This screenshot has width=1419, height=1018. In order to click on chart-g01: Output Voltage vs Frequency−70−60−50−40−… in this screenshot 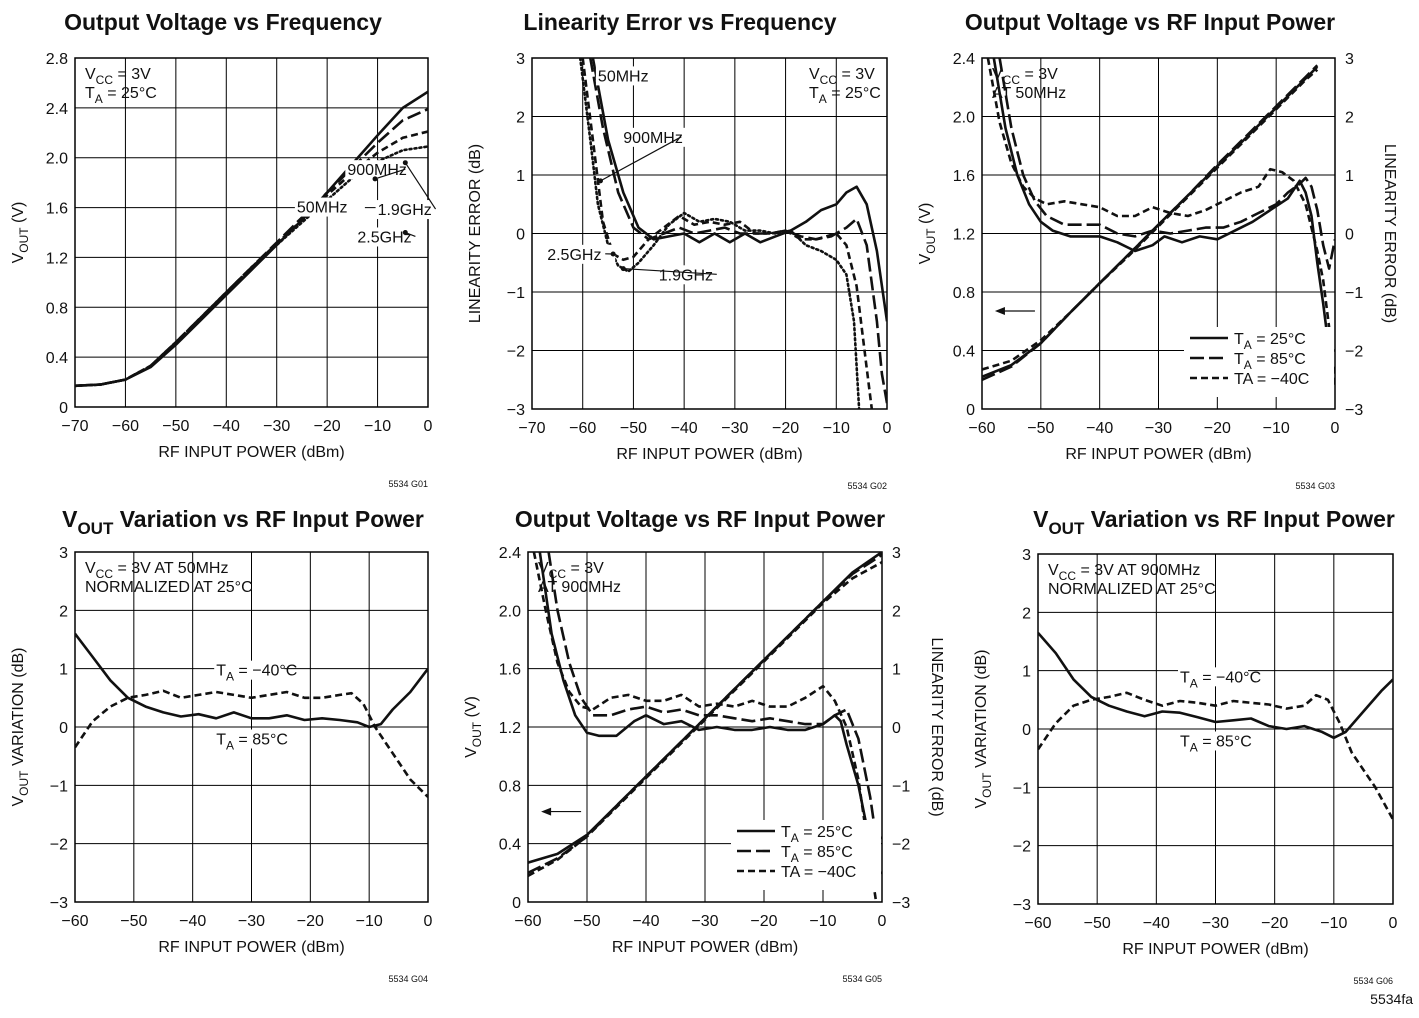, I will do `click(228, 249)`.